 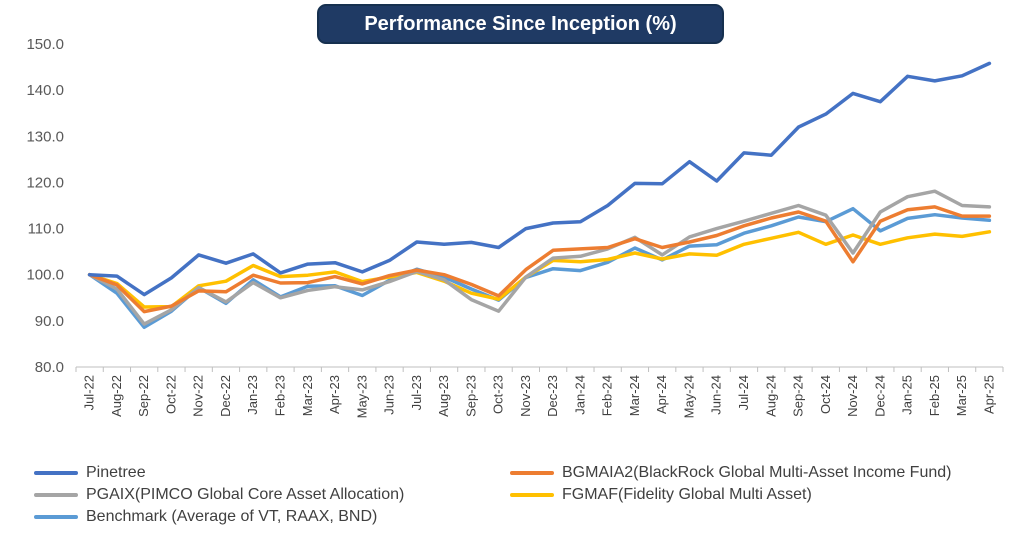 I want to click on x-tick-label: Jan-24, so click(x=579, y=395).